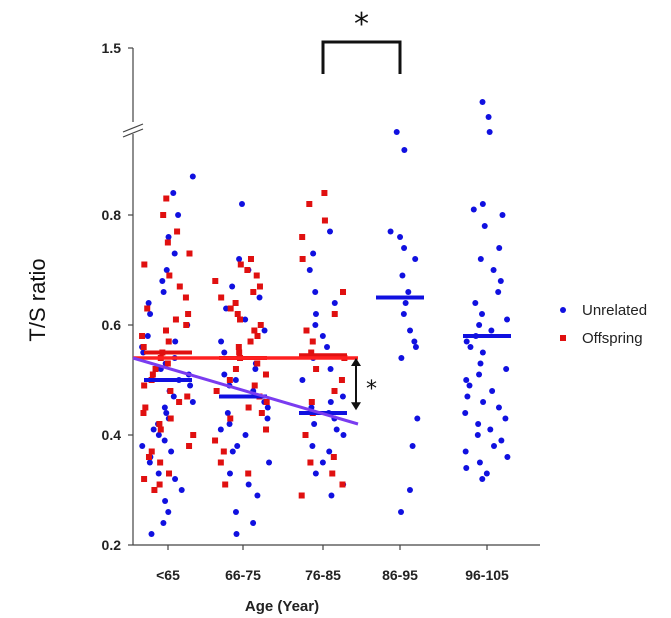 Image resolution: width=671 pixels, height=618 pixels. What do you see at coordinates (112, 48) in the screenshot?
I see `y-tick-label: 1.5` at bounding box center [112, 48].